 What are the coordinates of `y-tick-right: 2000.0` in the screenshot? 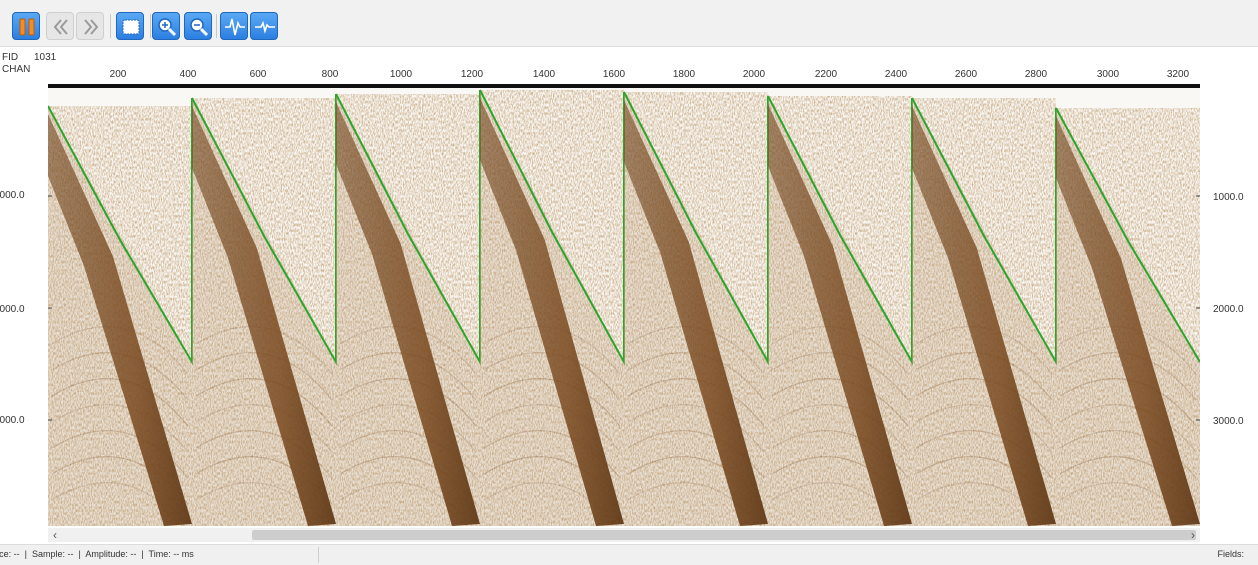 It's located at (1228, 309).